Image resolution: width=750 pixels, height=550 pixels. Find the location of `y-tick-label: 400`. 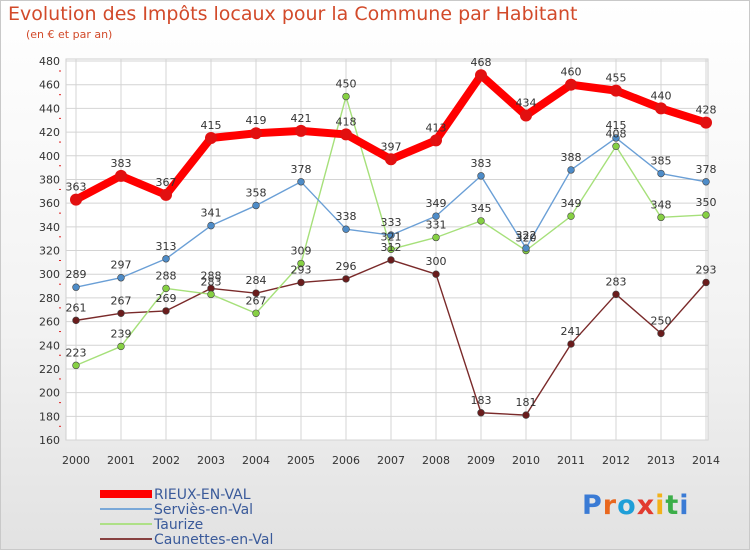

y-tick-label: 400 is located at coordinates (49, 156).